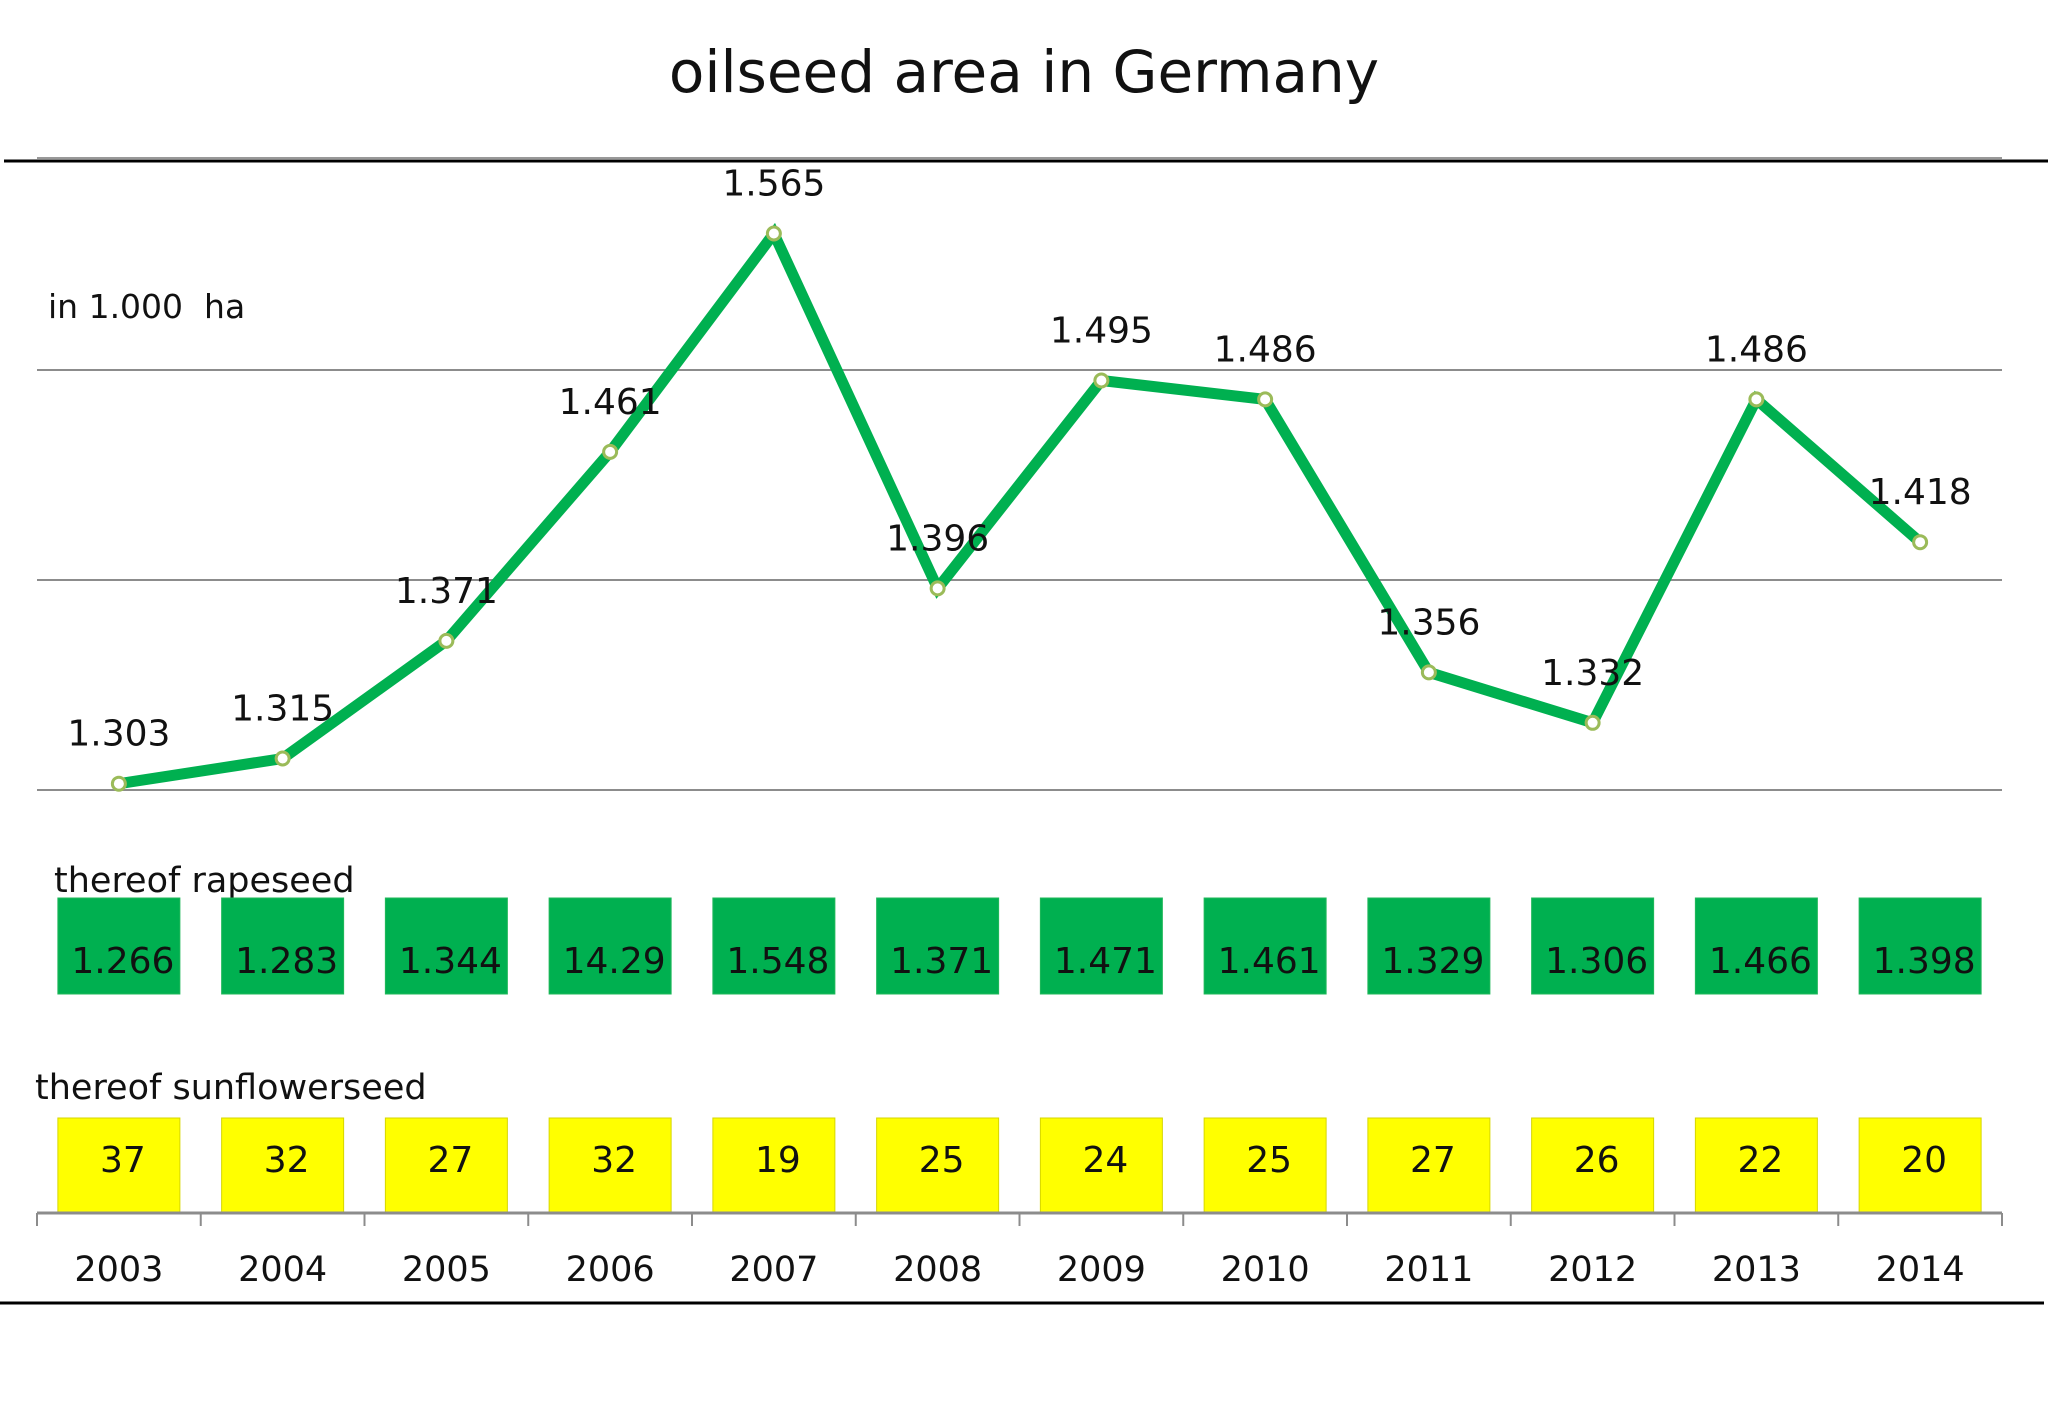 This screenshot has height=1402, width=2048. I want to click on unit-label: in 1.000 ha, so click(146, 306).